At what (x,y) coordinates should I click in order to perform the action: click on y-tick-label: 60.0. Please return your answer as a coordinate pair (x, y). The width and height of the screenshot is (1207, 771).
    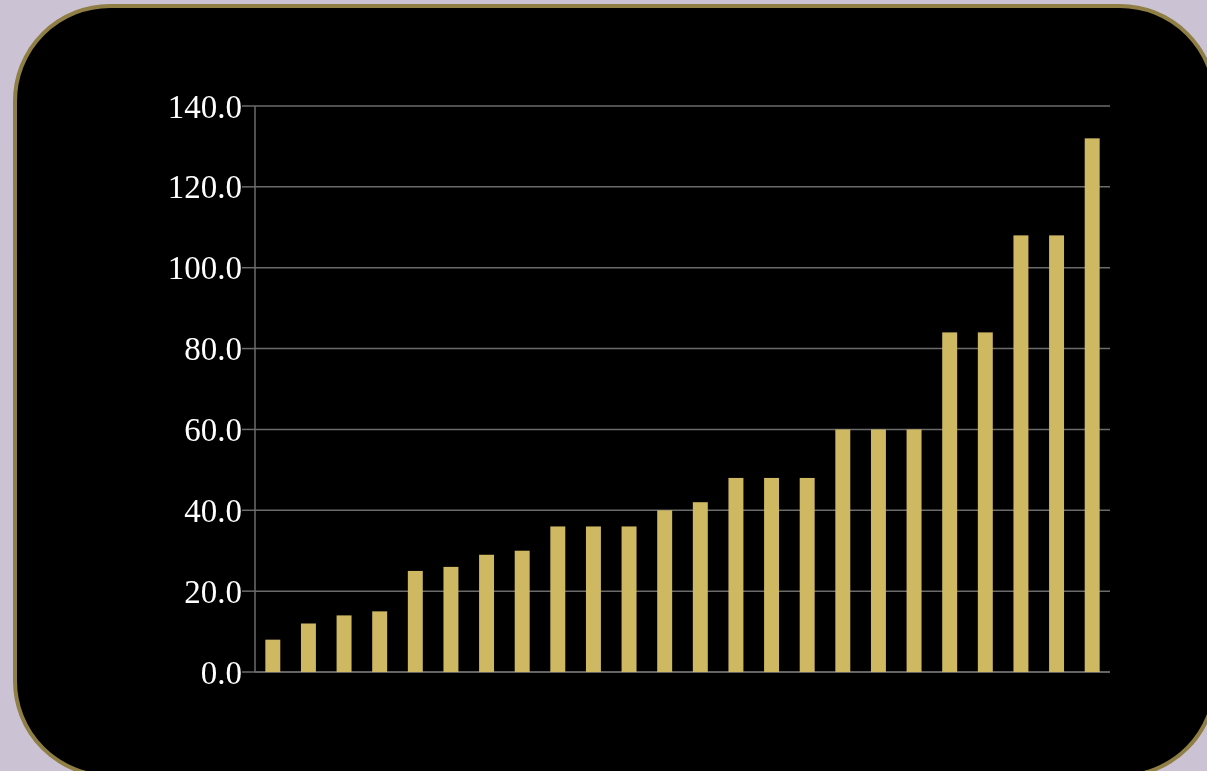
    Looking at the image, I should click on (213, 429).